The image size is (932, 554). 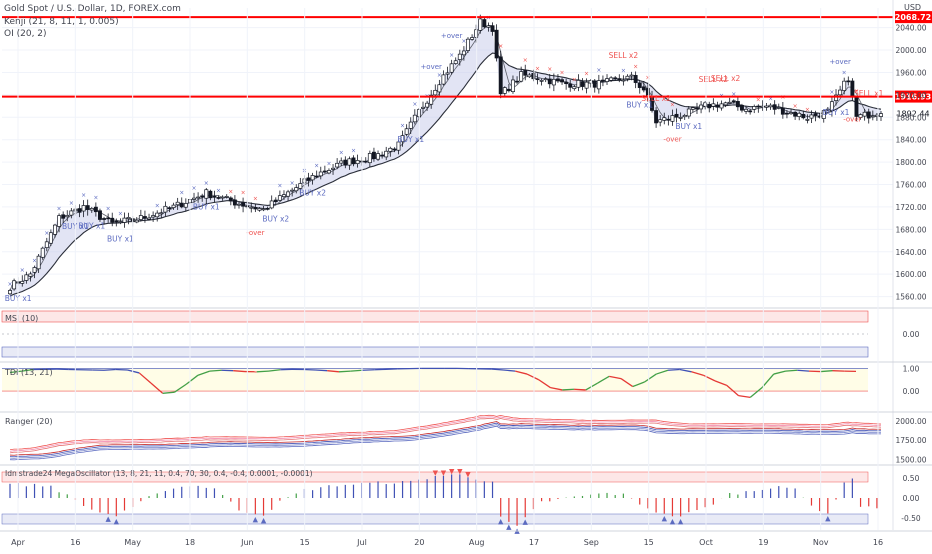 What do you see at coordinates (435, 519) in the screenshot?
I see `mega-lower-band` at bounding box center [435, 519].